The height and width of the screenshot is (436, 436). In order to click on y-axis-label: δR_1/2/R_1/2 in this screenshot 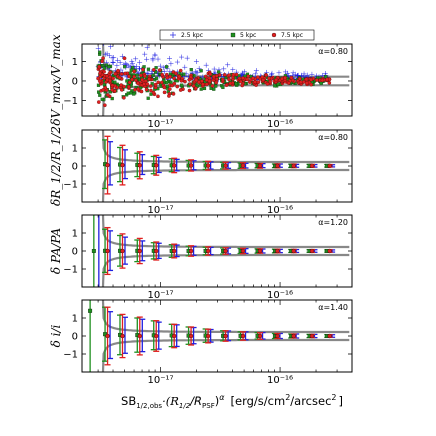, I will do `click(56, 166)`.